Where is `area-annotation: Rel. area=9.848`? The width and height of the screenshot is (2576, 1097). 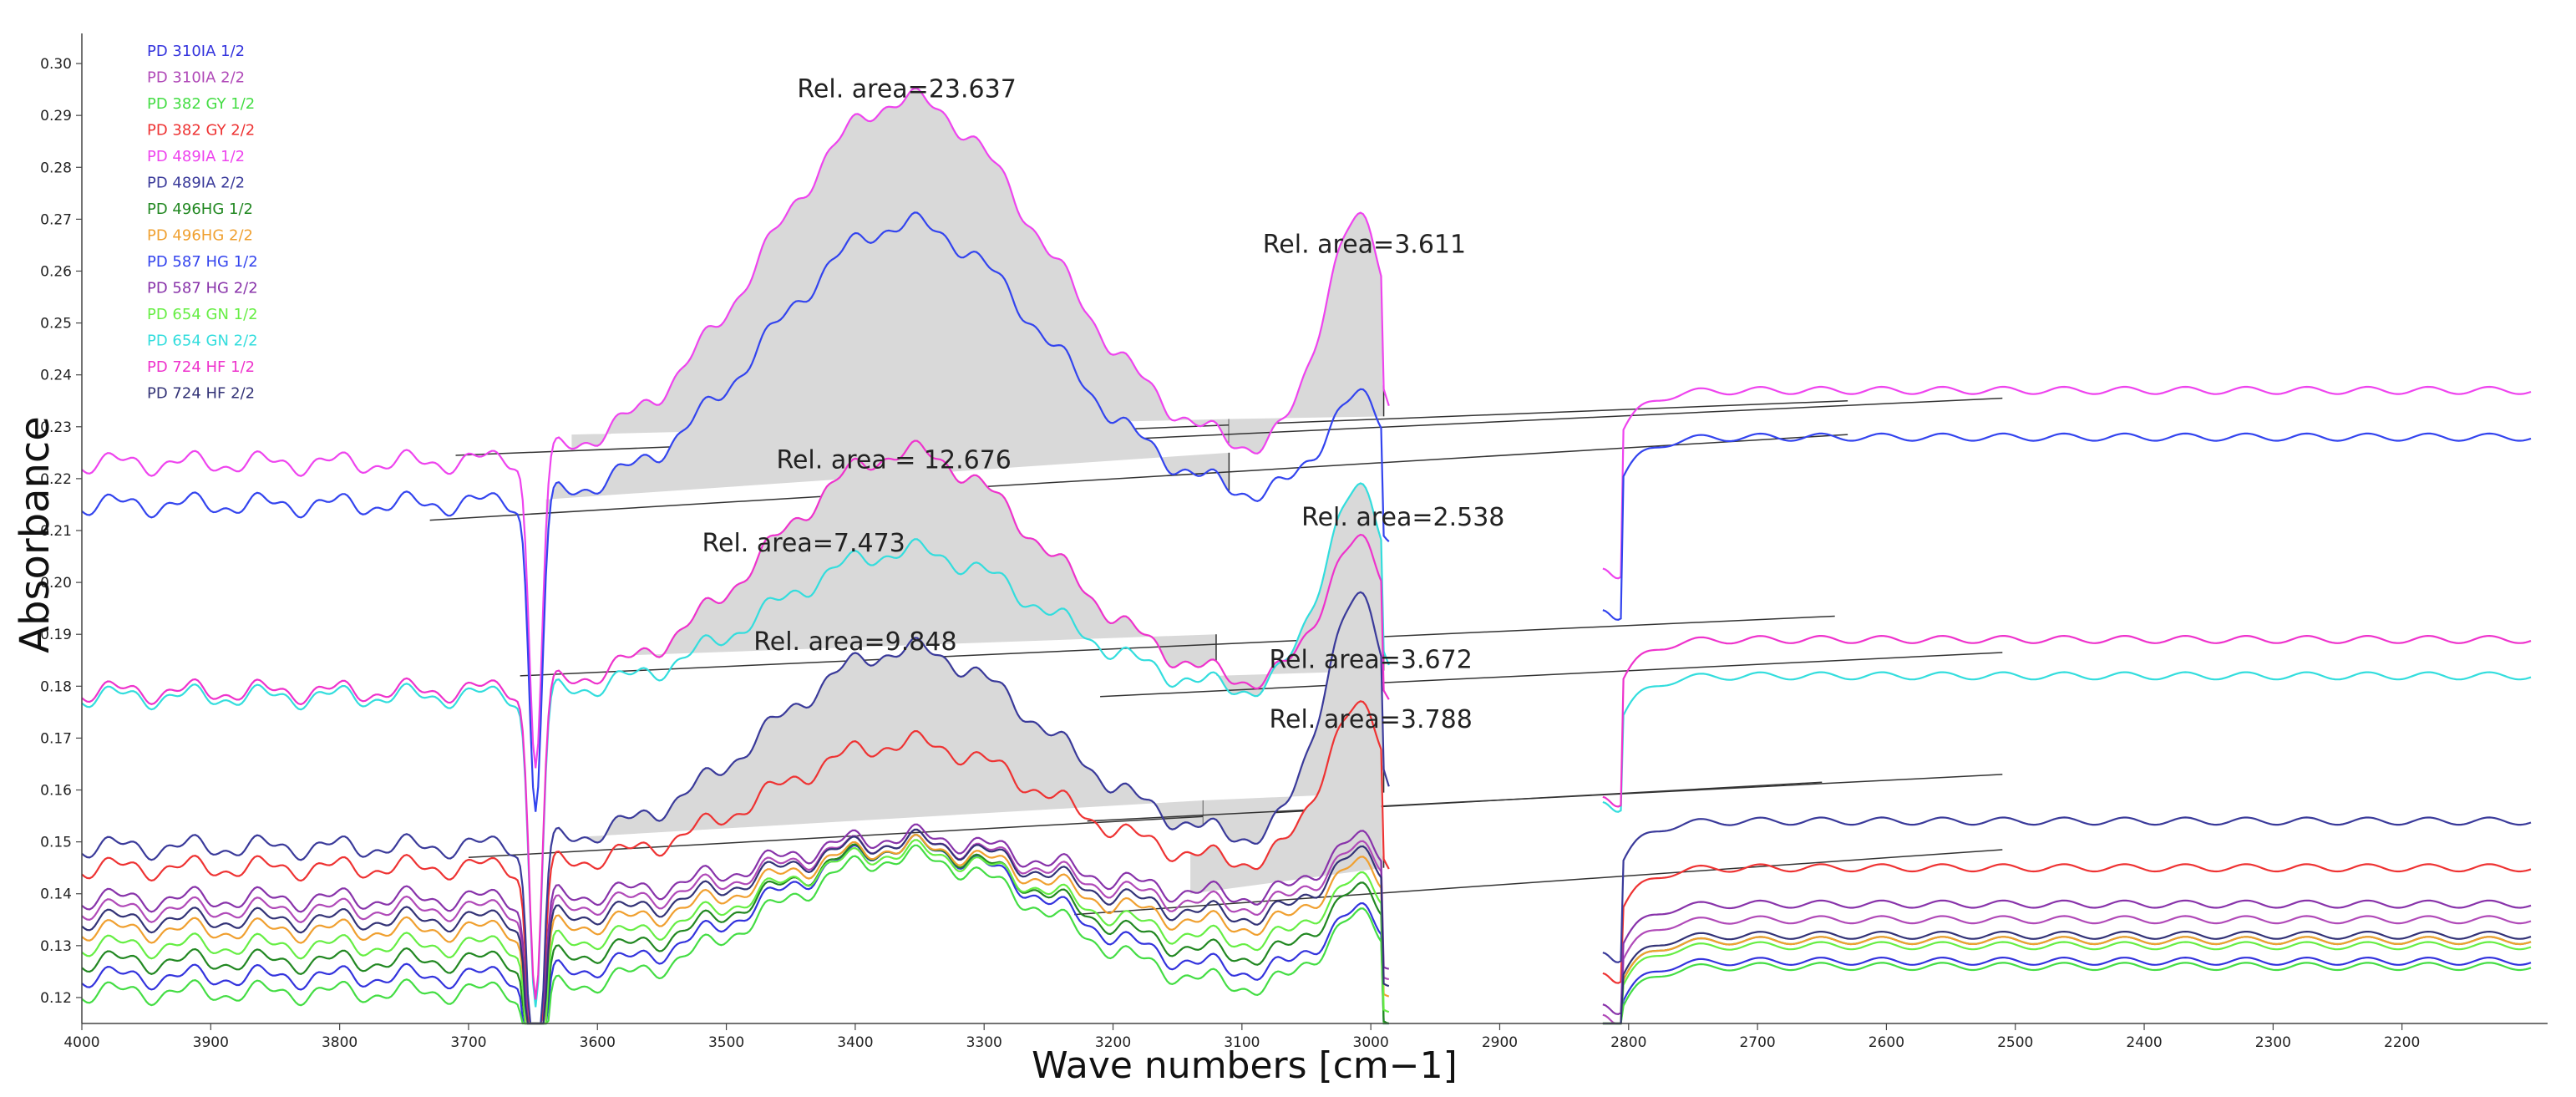 area-annotation: Rel. area=9.848 is located at coordinates (854, 642).